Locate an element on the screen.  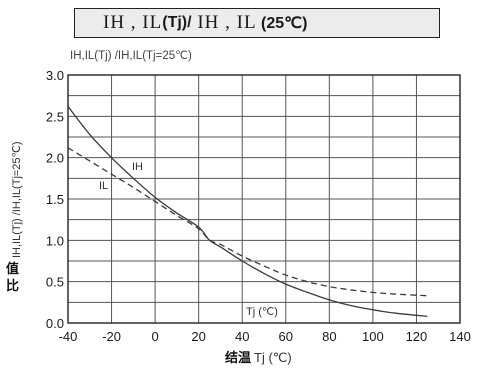
x-tick-label: -20 is located at coordinates (111, 336).